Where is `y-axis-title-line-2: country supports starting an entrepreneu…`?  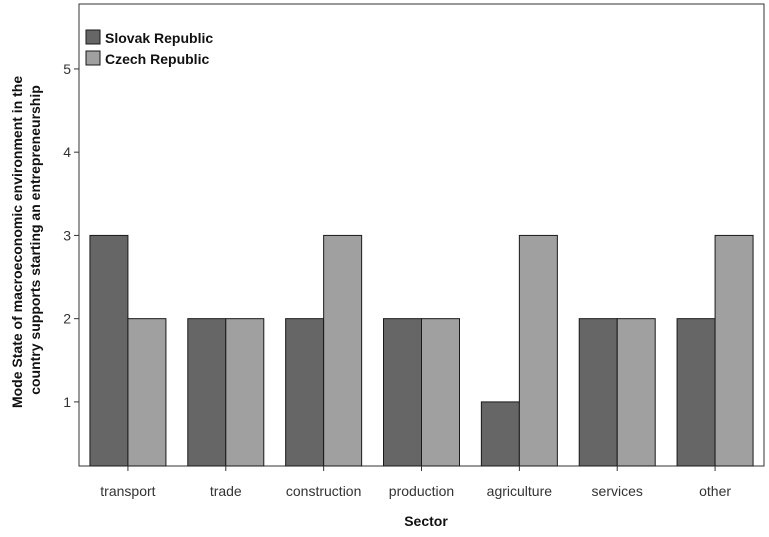 y-axis-title-line-2: country supports starting an entrepreneu… is located at coordinates (35, 240).